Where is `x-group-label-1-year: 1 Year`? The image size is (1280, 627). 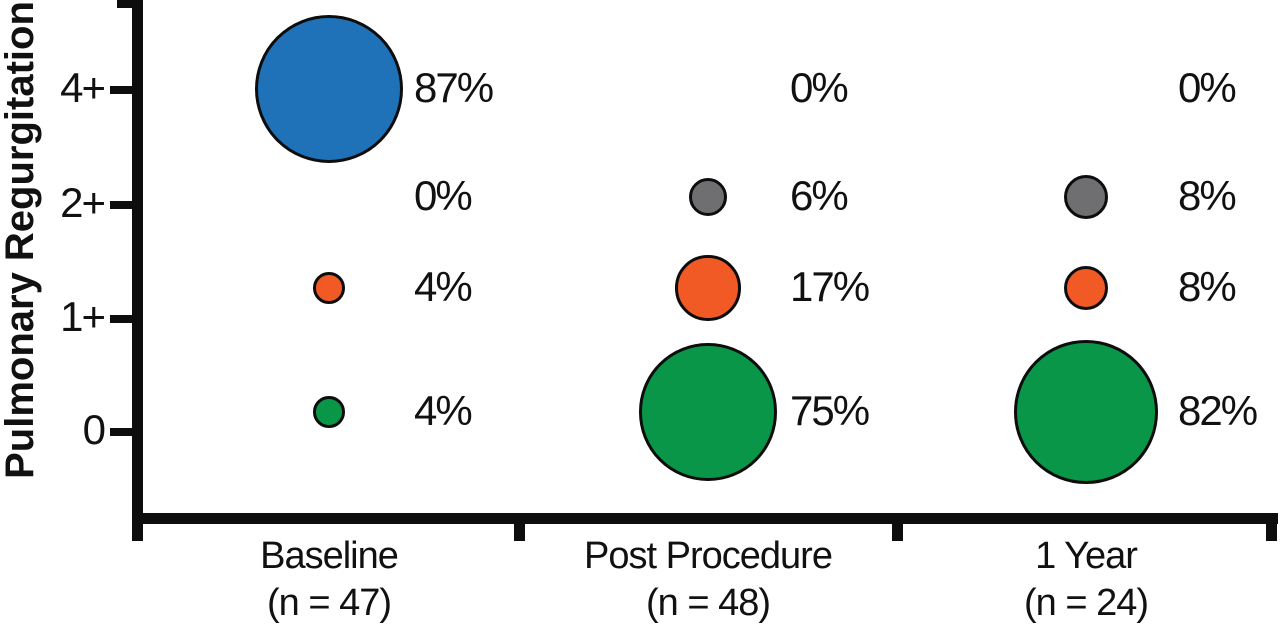 x-group-label-1-year: 1 Year is located at coordinates (1086, 556).